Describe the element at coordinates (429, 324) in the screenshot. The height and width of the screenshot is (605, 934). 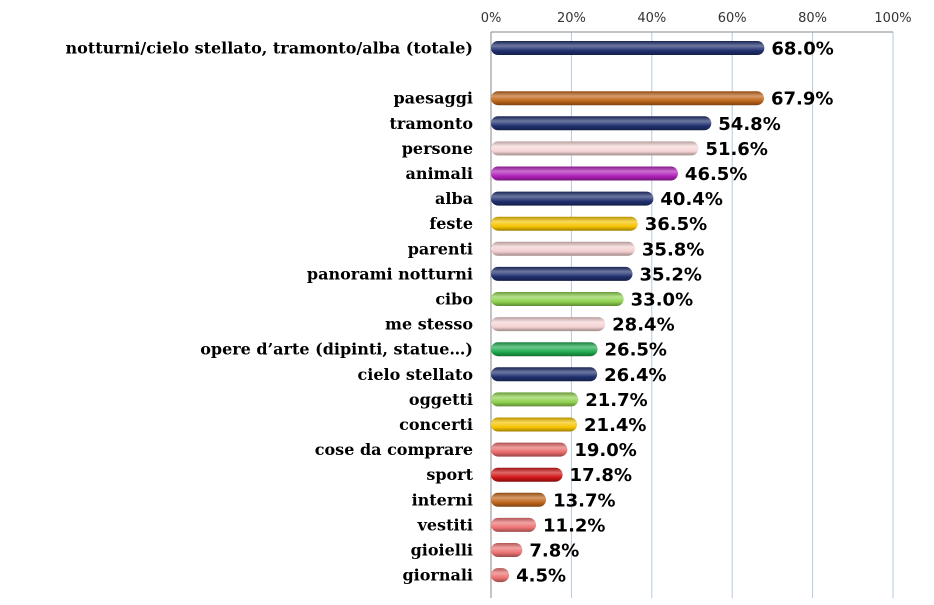
I see `category-label: me stesso` at that location.